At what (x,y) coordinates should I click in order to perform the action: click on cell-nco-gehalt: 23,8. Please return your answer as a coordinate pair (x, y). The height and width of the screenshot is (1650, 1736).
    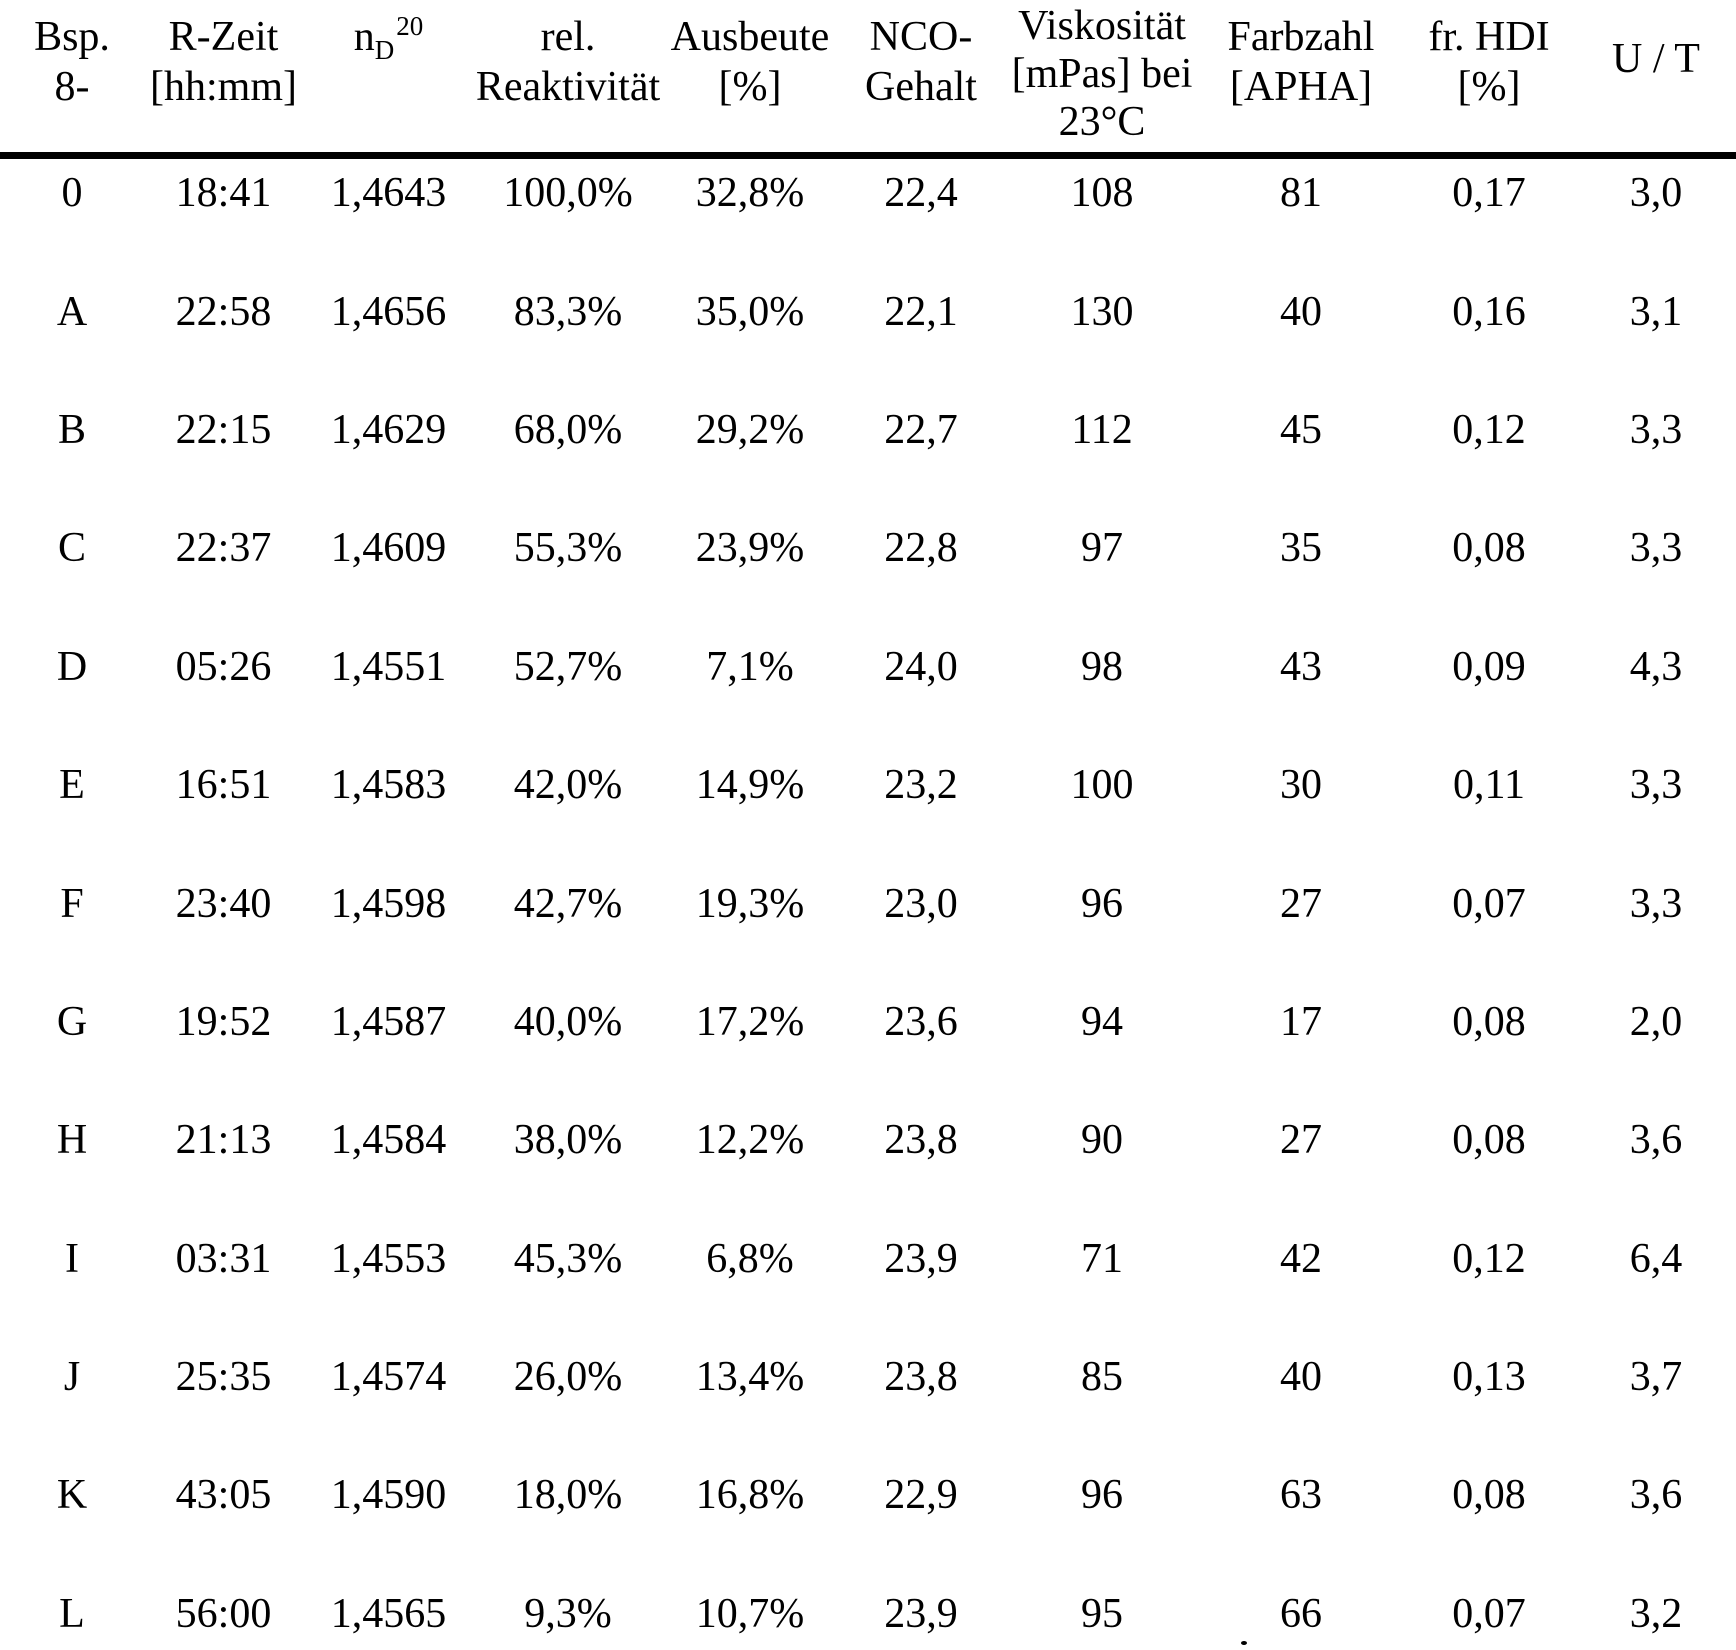
    Looking at the image, I should click on (921, 1140).